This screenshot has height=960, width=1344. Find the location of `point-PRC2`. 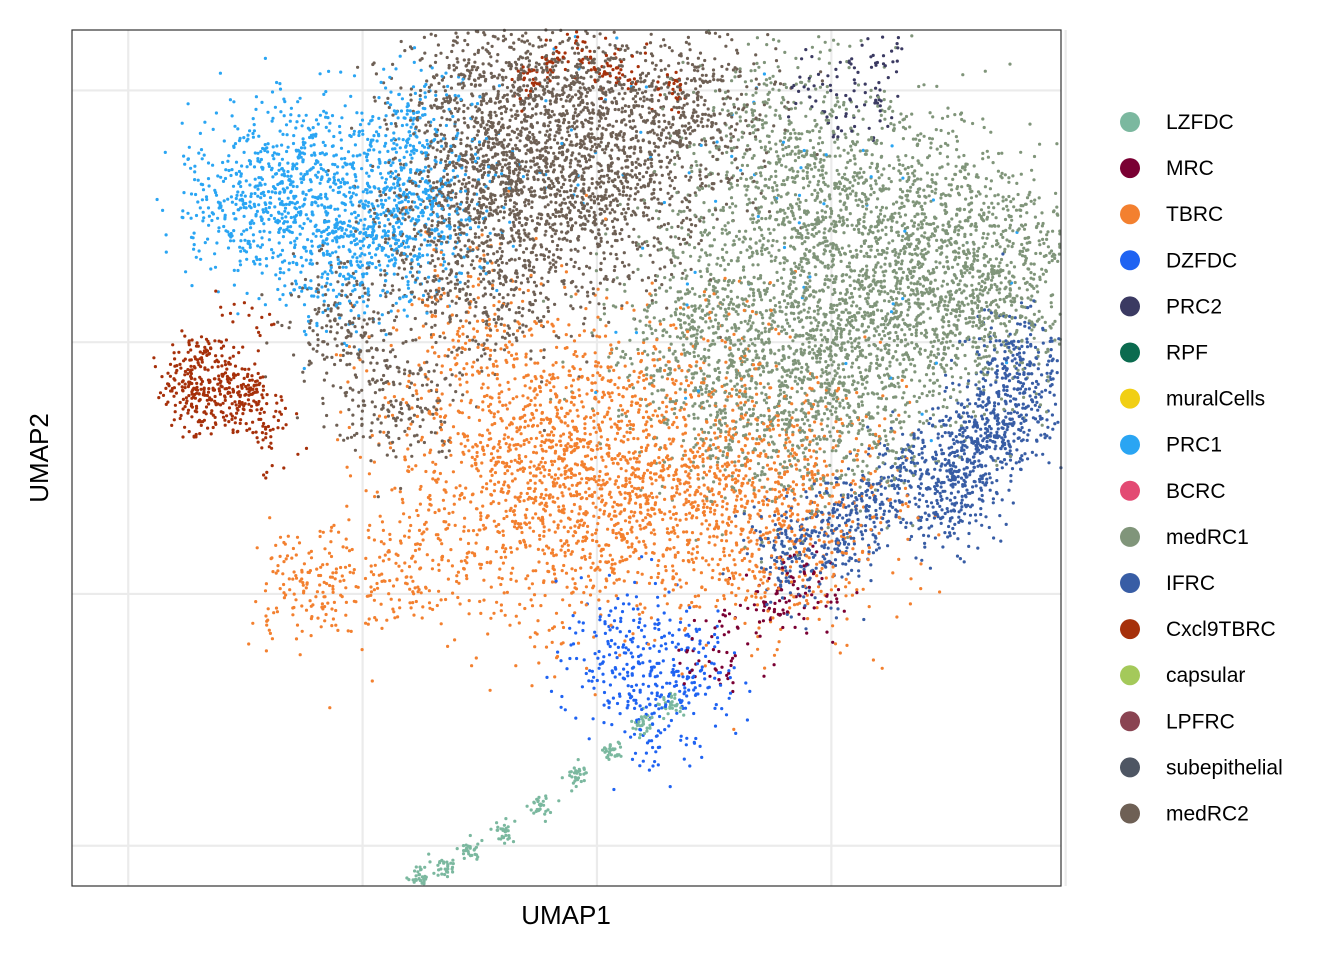

point-PRC2 is located at coordinates (802, 59).